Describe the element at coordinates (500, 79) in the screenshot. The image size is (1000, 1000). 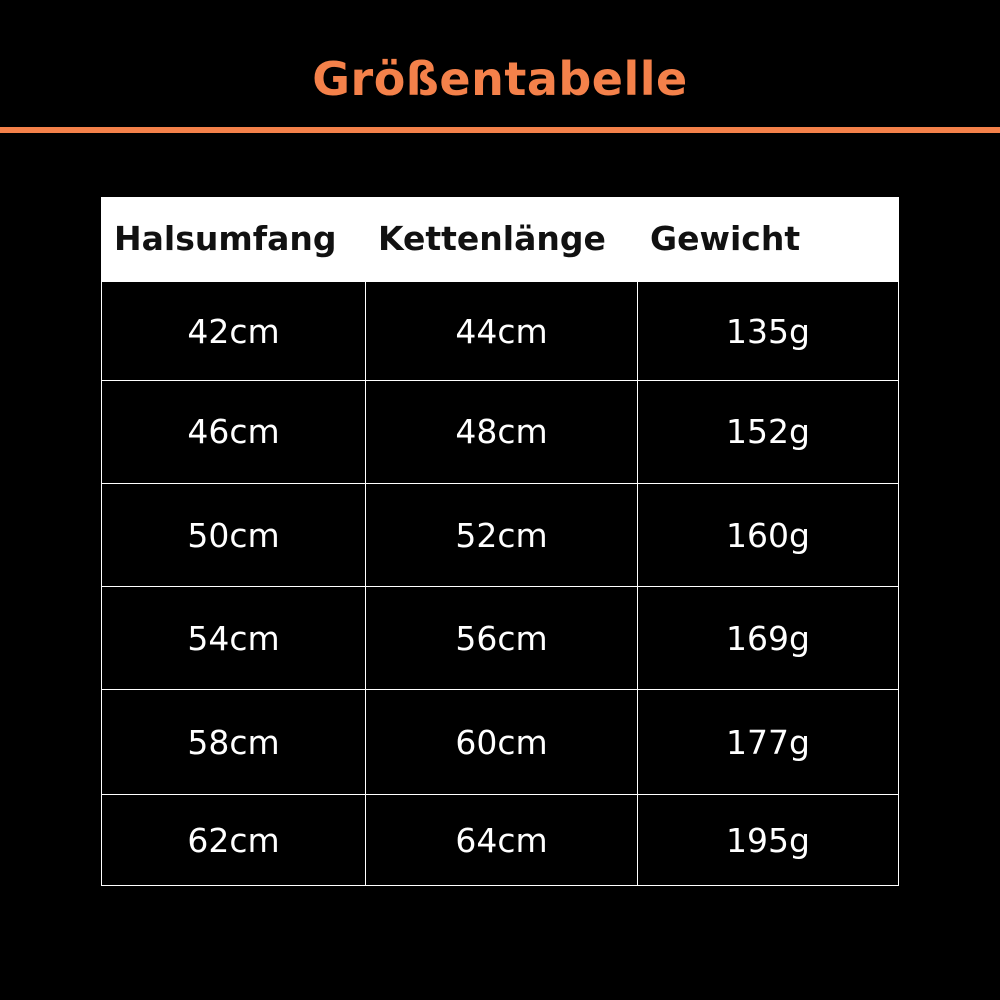
I see `page-title: Größentabelle` at that location.